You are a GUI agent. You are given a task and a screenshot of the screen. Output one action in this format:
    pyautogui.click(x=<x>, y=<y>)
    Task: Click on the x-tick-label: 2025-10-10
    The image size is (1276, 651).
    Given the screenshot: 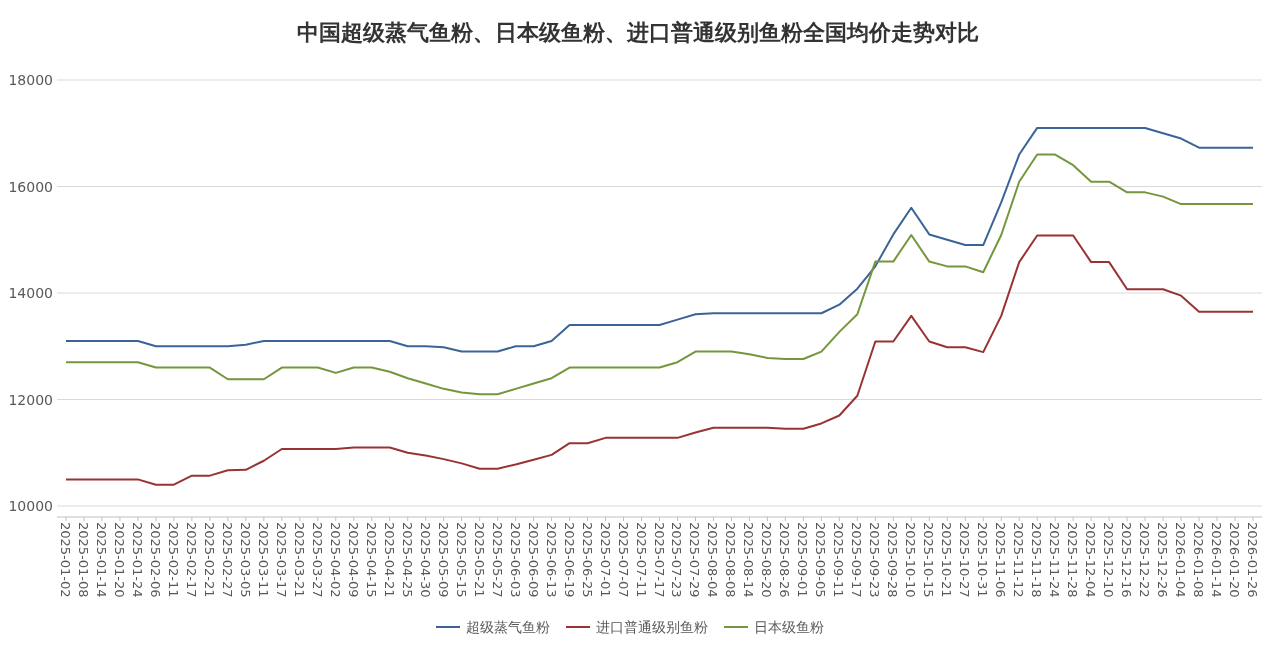 What is the action you would take?
    pyautogui.click(x=911, y=560)
    